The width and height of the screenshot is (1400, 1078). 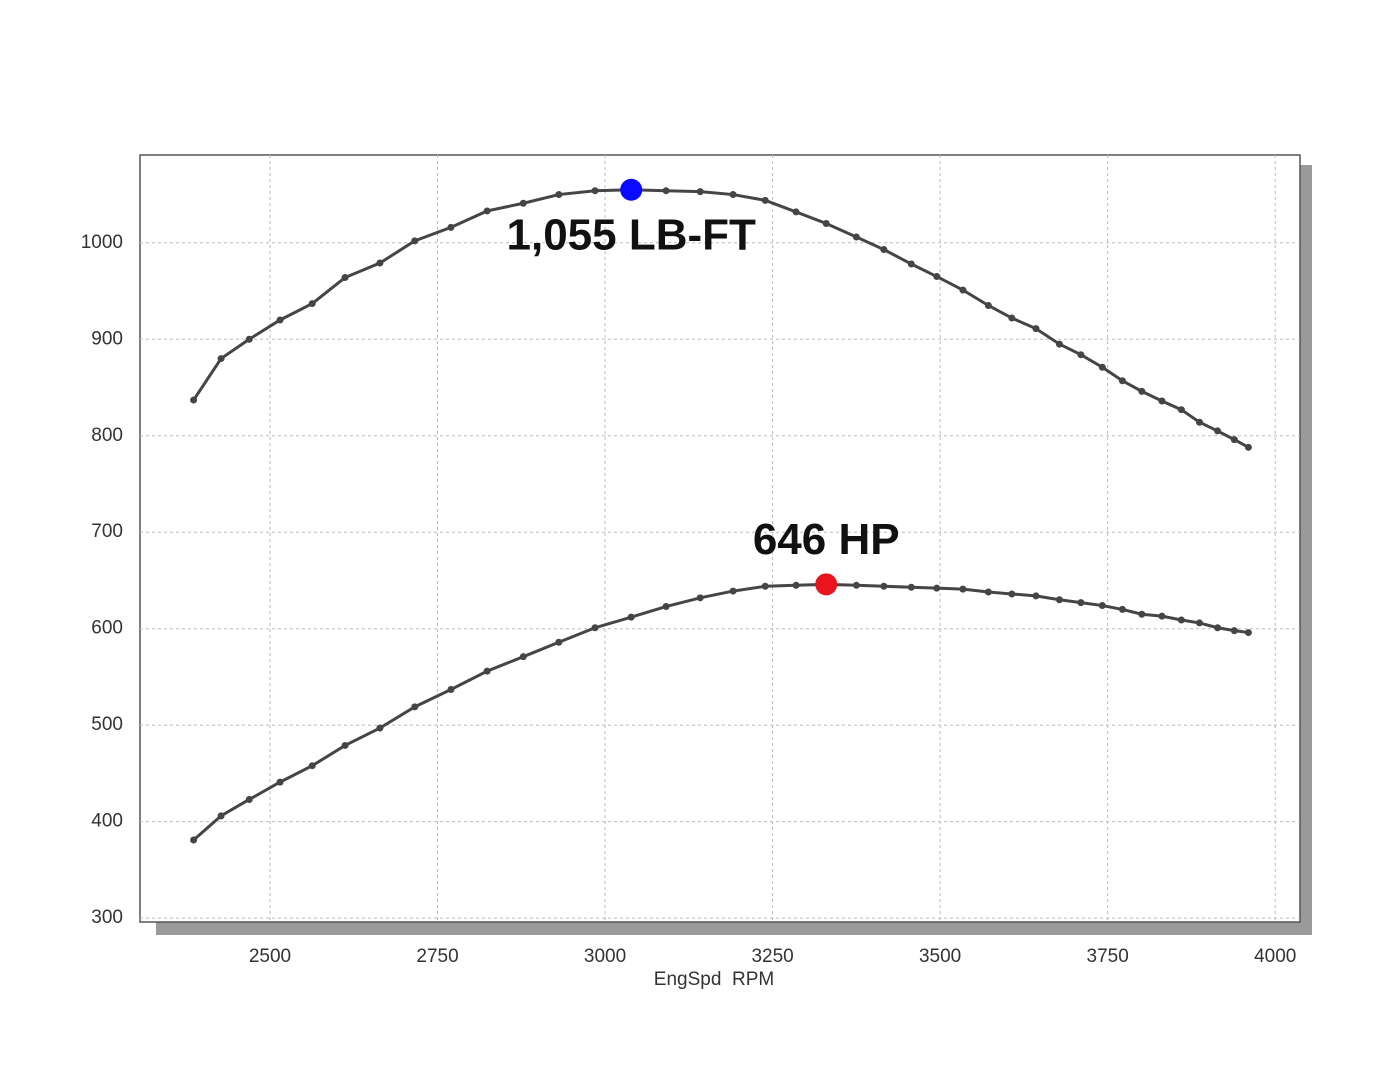 What do you see at coordinates (102, 242) in the screenshot?
I see `y-tick-label: 1000` at bounding box center [102, 242].